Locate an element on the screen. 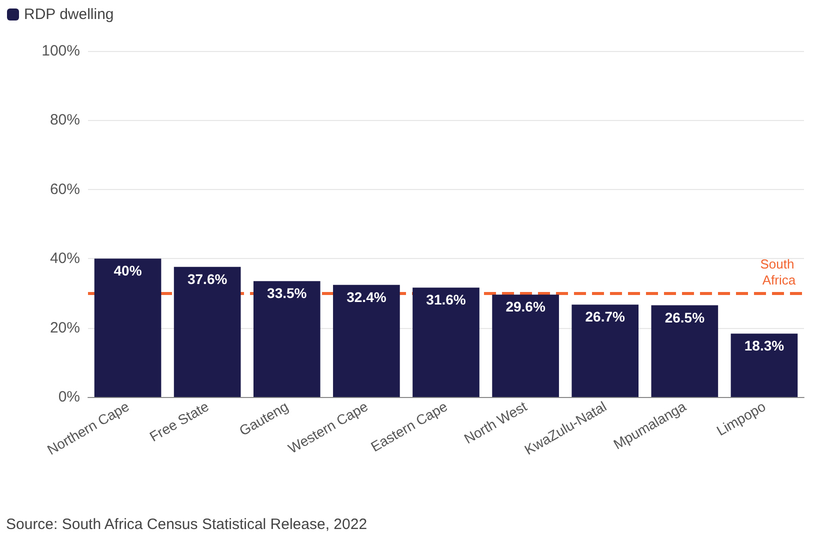 The height and width of the screenshot is (540, 814). source-note: Source: South Africa Census Statistical Release, 2022 is located at coordinates (187, 524).